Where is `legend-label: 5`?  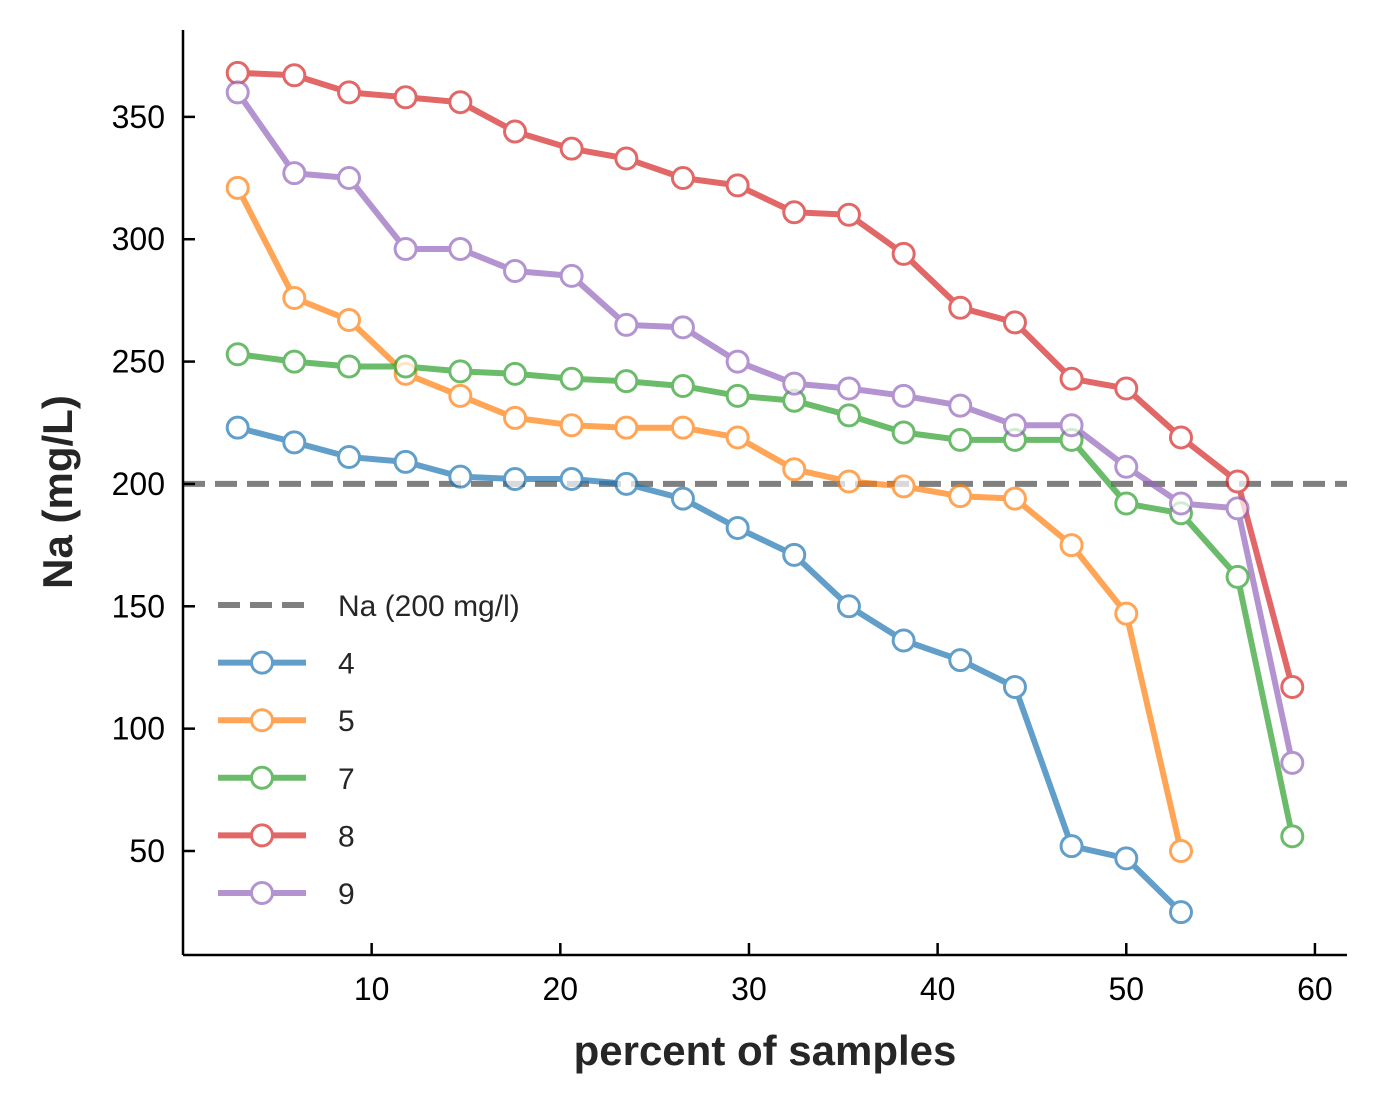
legend-label: 5 is located at coordinates (346, 721).